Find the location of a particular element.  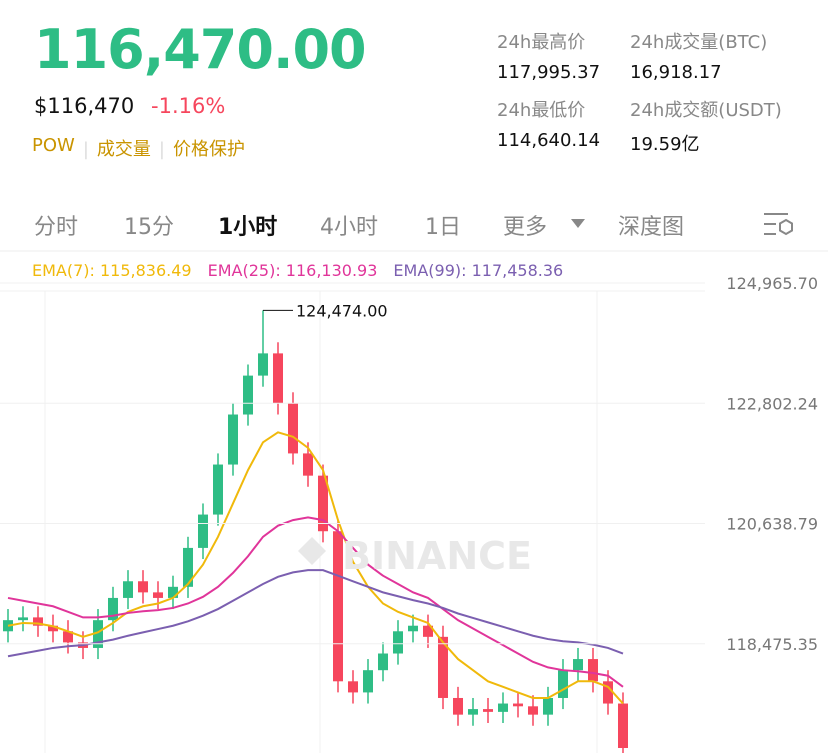

dropdown-arrow is located at coordinates (578, 223).